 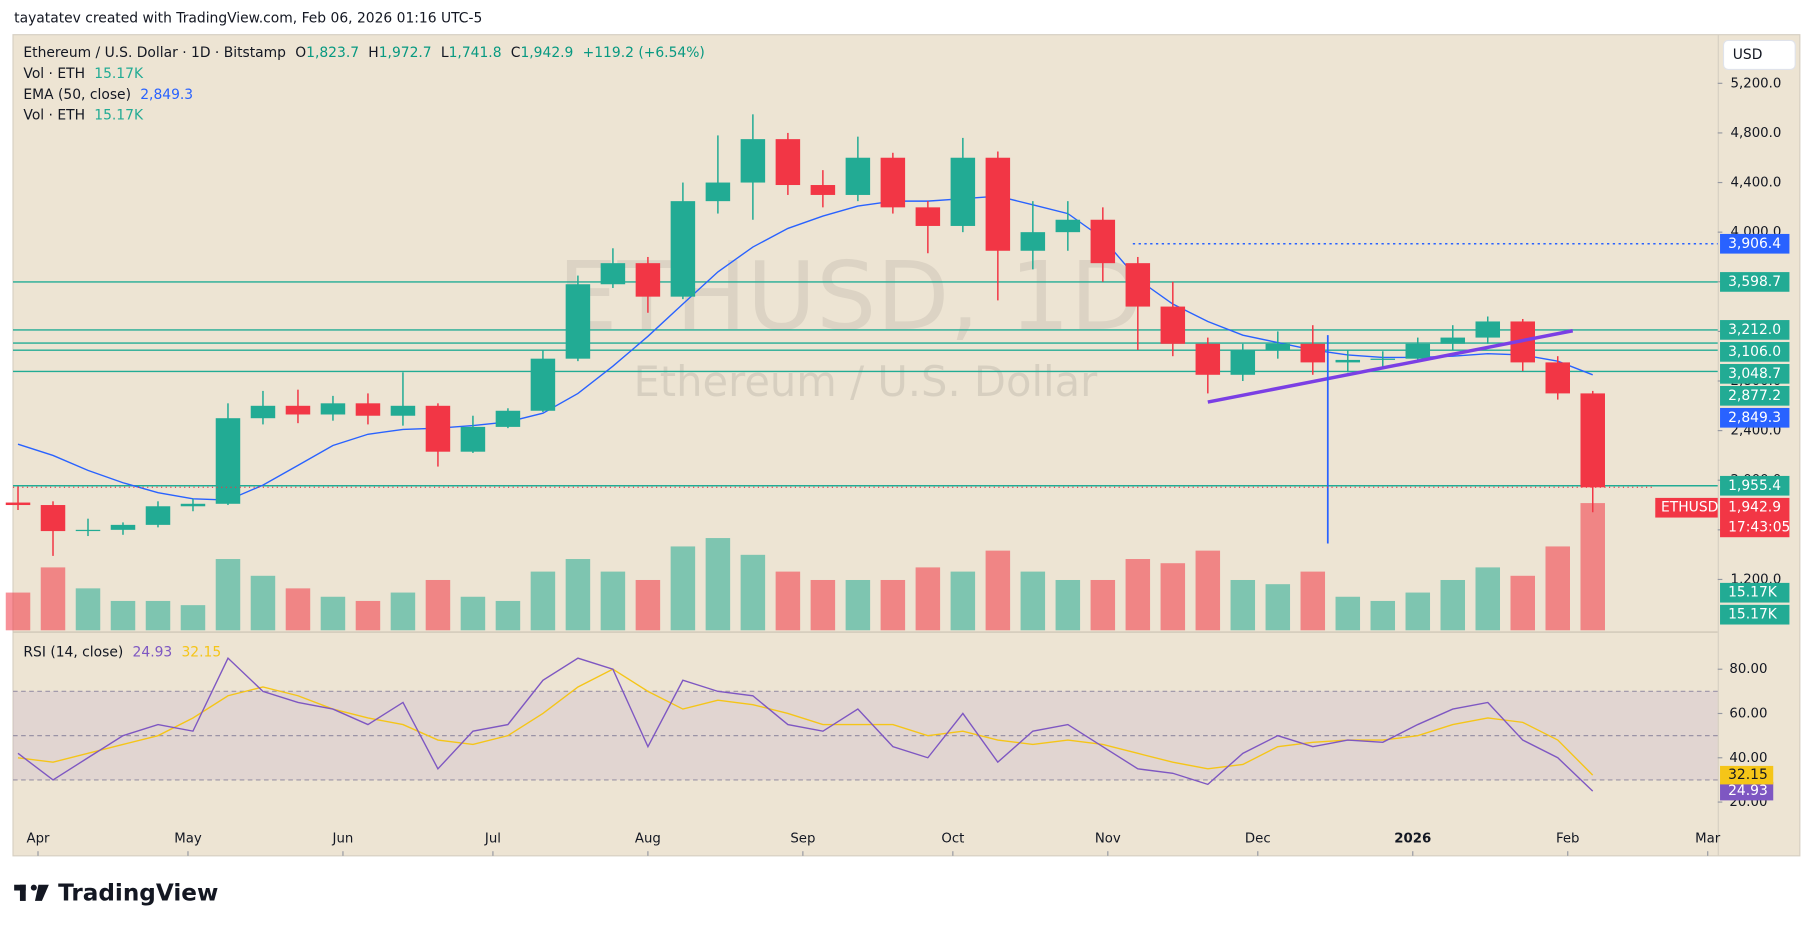 What do you see at coordinates (1747, 775) in the screenshot?
I see `rsi-tag` at bounding box center [1747, 775].